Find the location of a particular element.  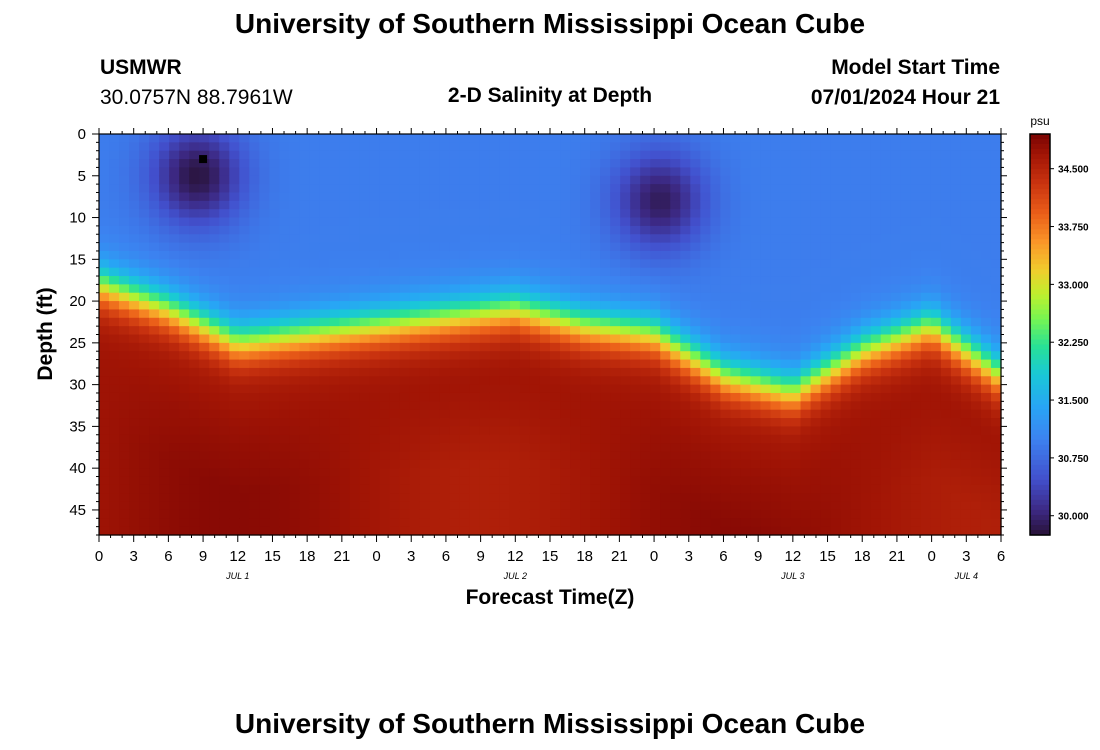

x-tick-label: 18 is located at coordinates (584, 556).